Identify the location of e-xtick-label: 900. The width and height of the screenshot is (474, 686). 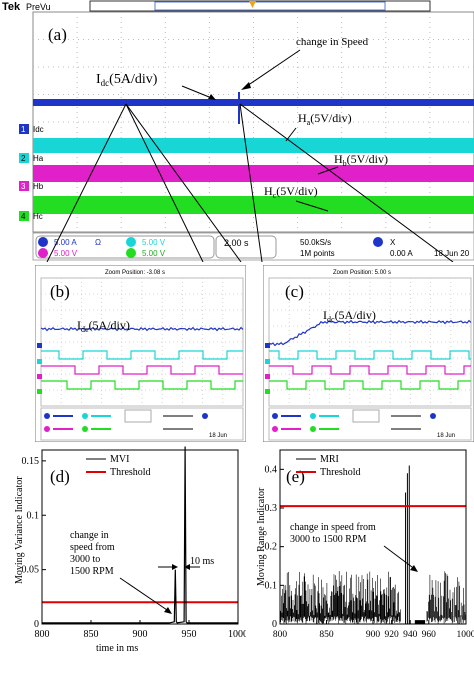
(373, 635).